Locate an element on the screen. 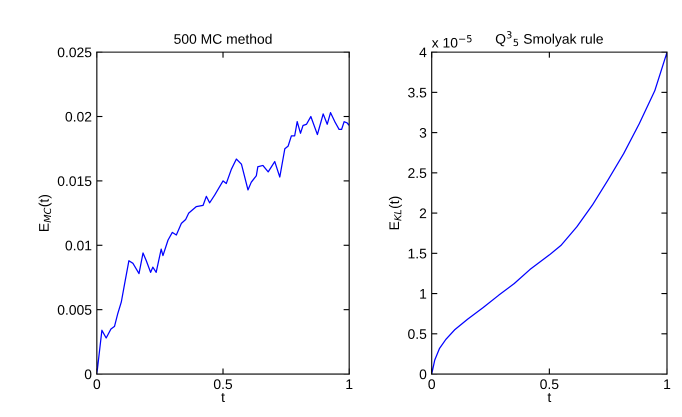 The width and height of the screenshot is (682, 417). y-tick-label: 3 is located at coordinates (423, 133).